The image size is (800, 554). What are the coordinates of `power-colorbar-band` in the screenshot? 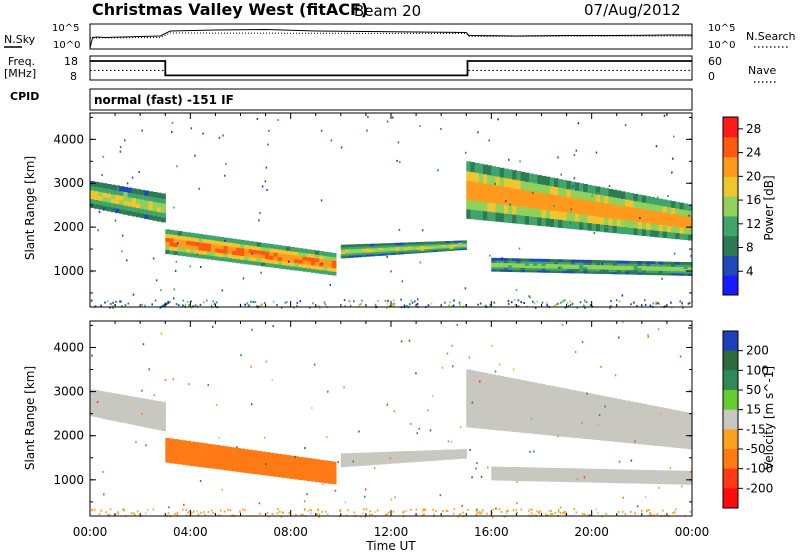 It's located at (730, 186).